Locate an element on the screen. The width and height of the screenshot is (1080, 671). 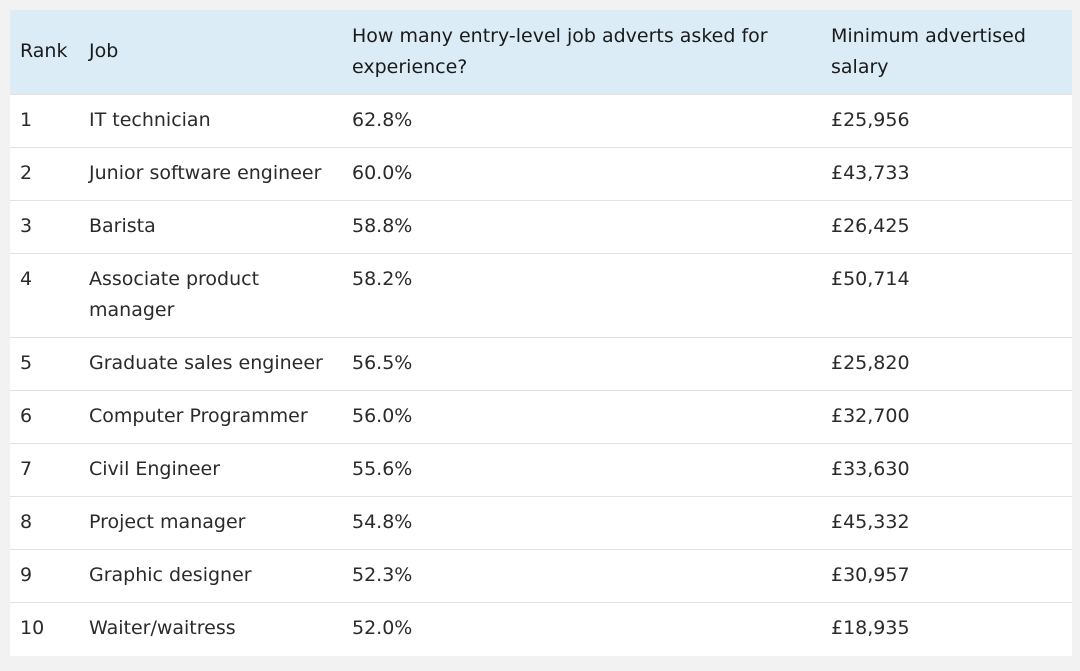
header-job: Job is located at coordinates (104, 51).